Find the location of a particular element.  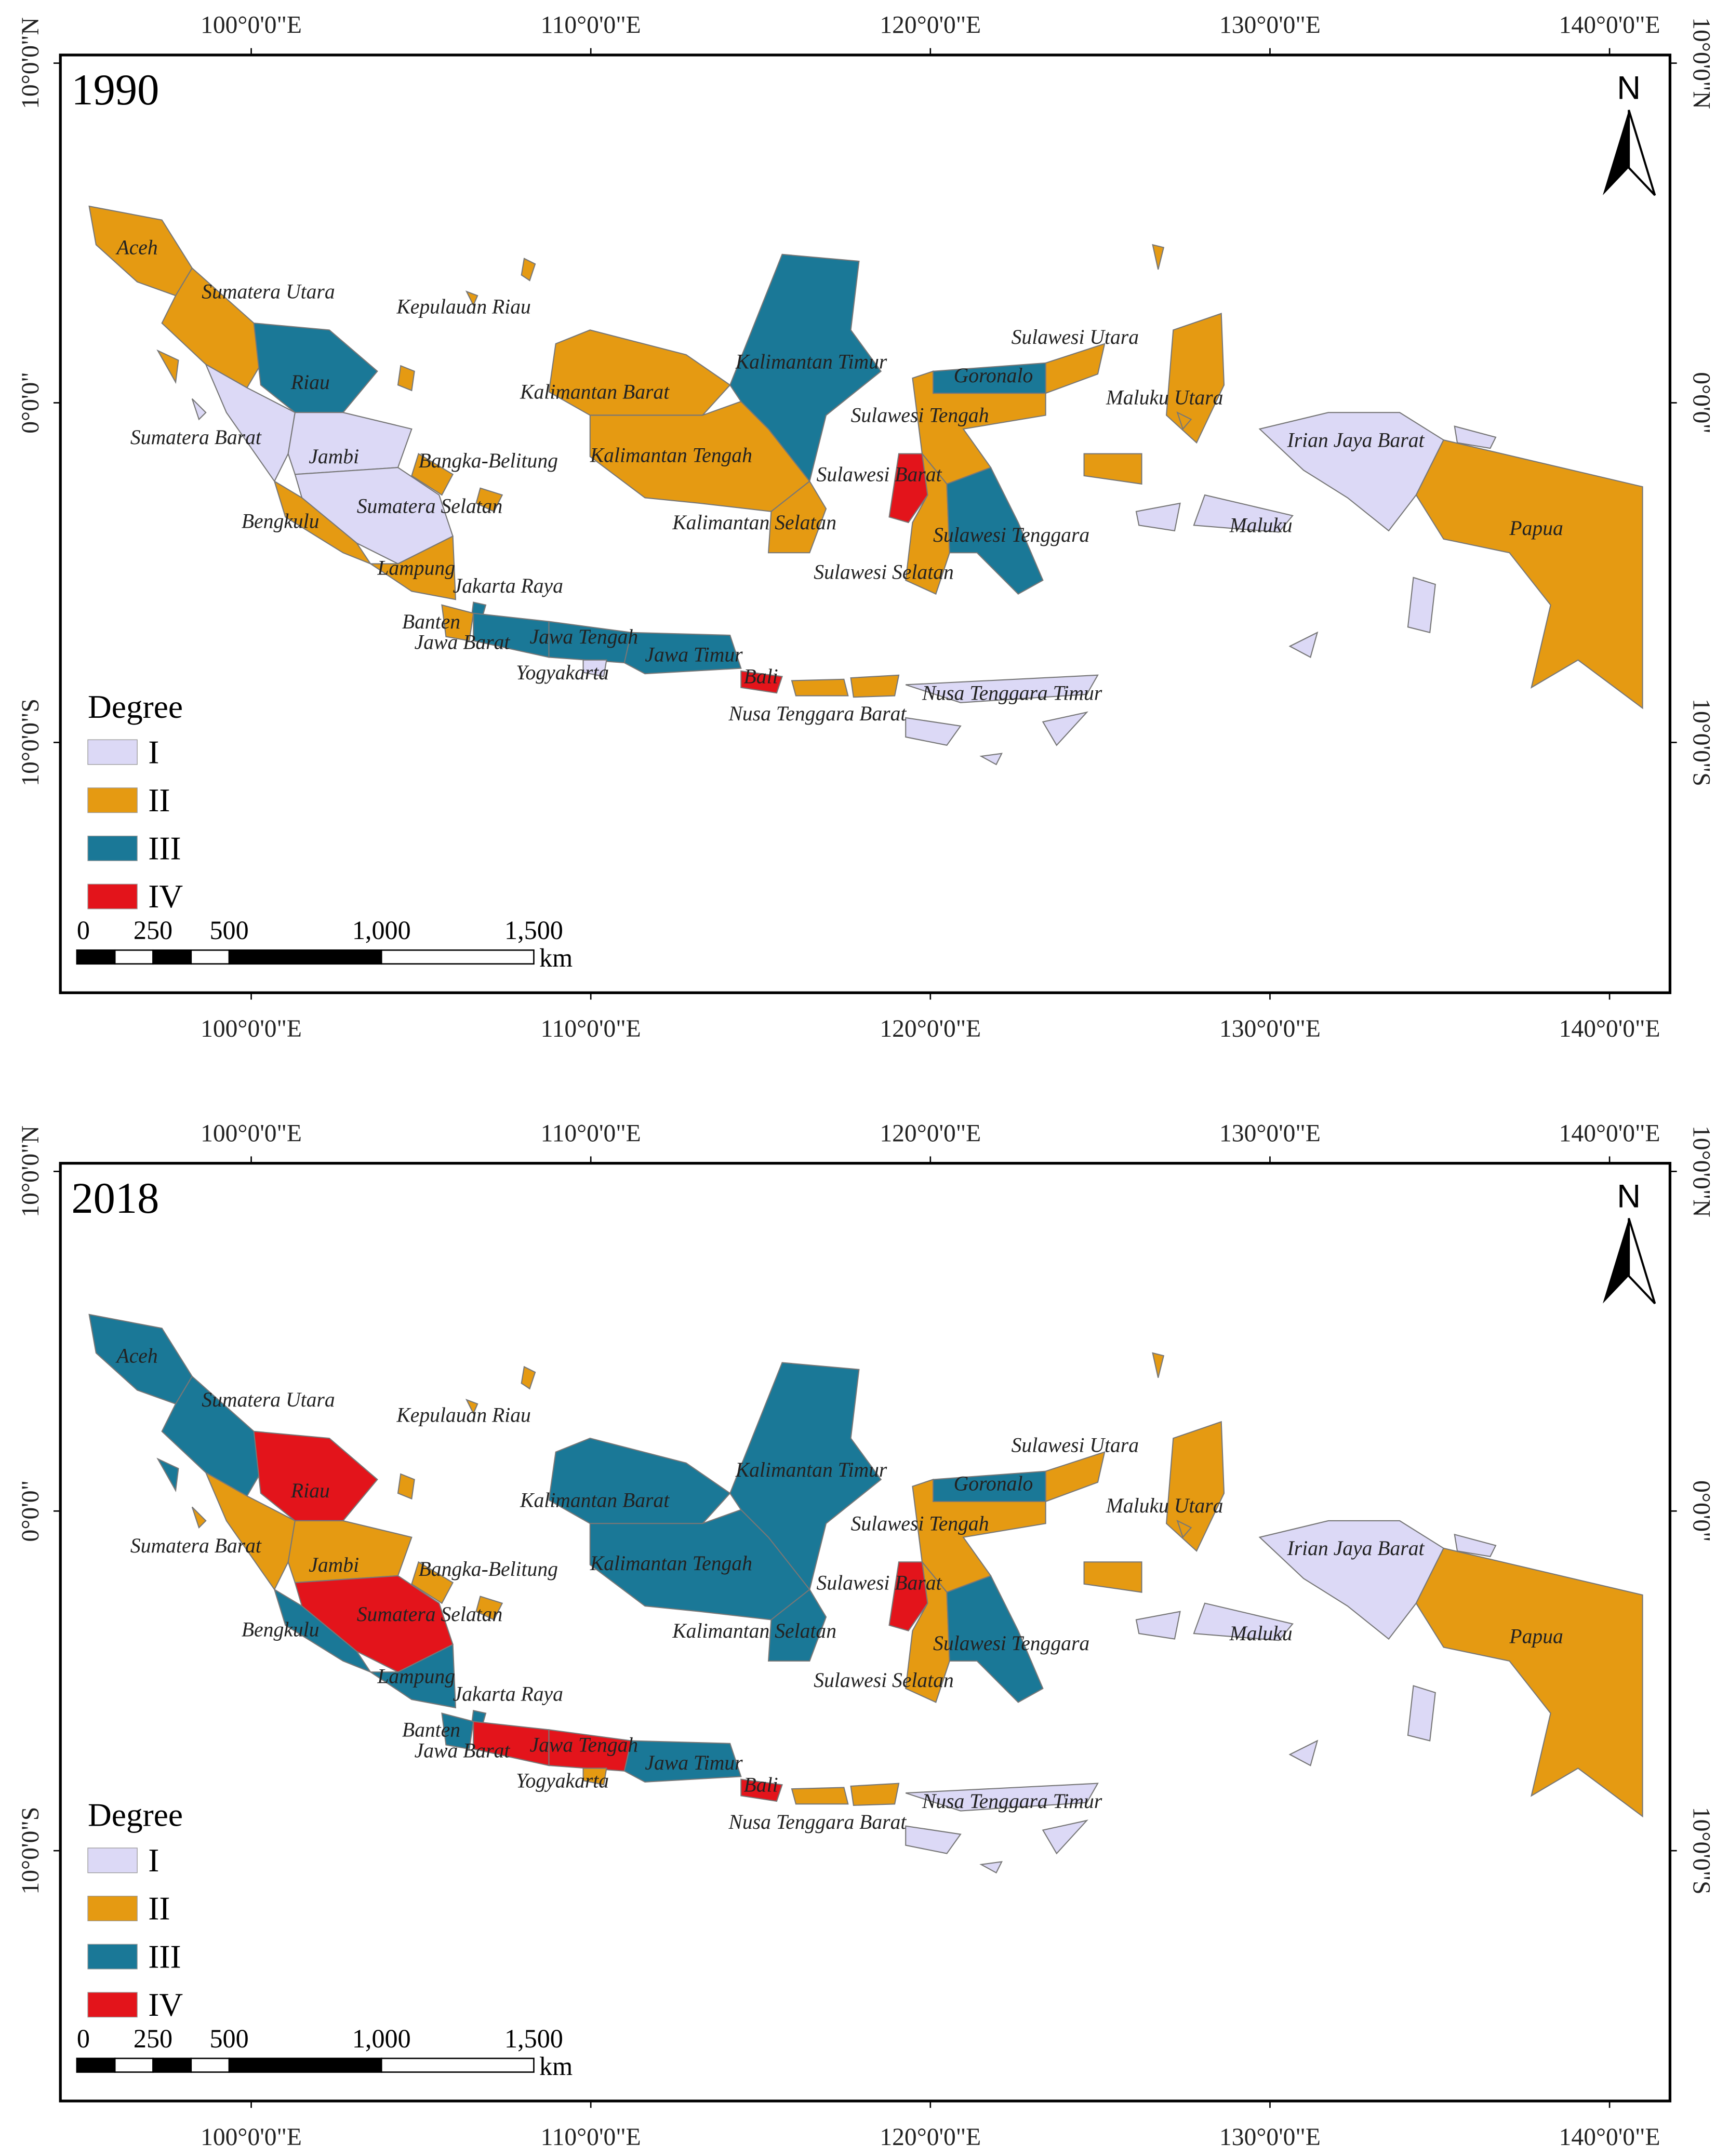

legend-label: II is located at coordinates (159, 1908).